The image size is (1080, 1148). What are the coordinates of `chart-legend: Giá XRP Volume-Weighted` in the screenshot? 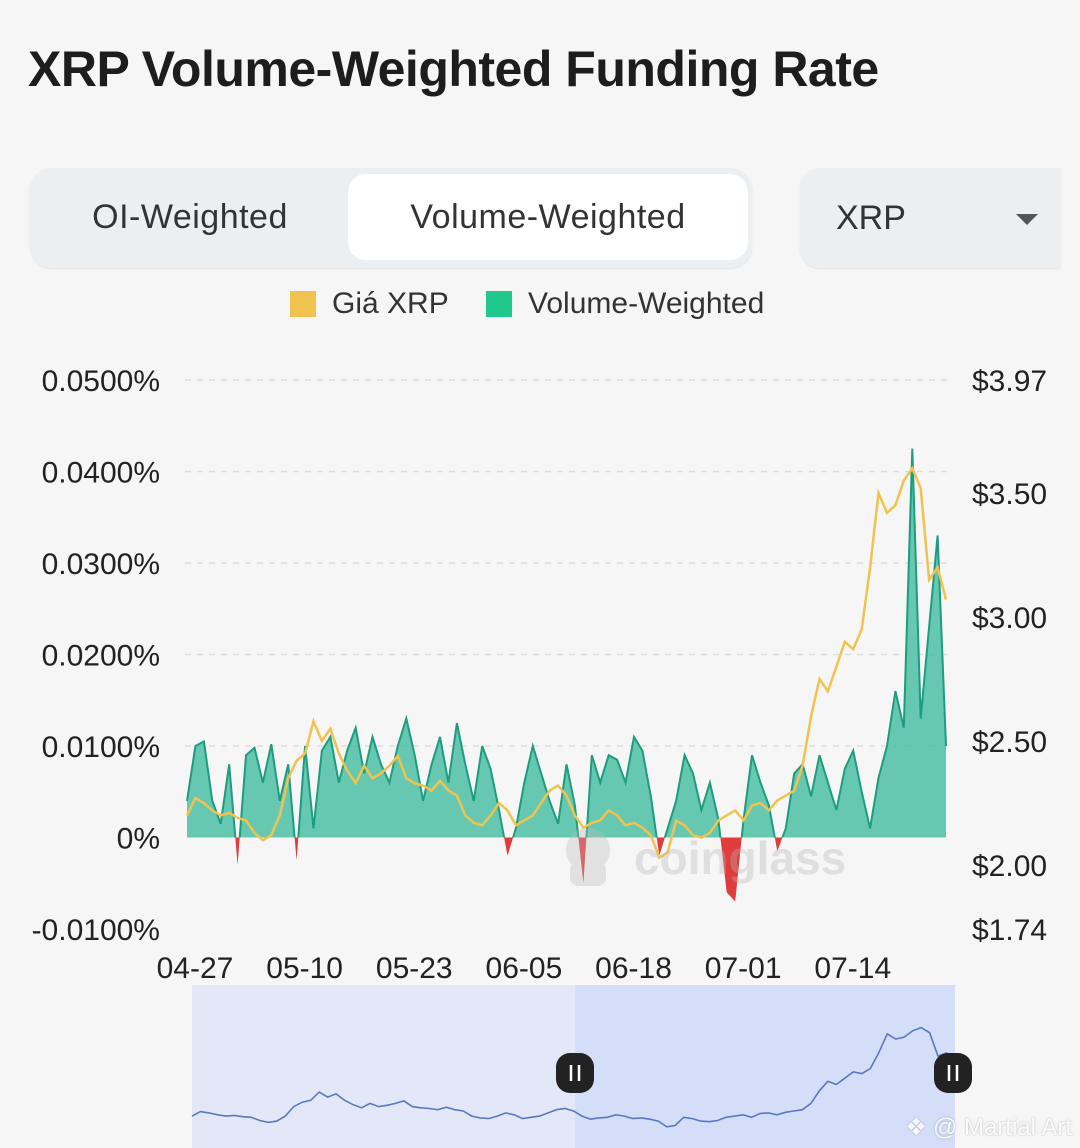 It's located at (540, 304).